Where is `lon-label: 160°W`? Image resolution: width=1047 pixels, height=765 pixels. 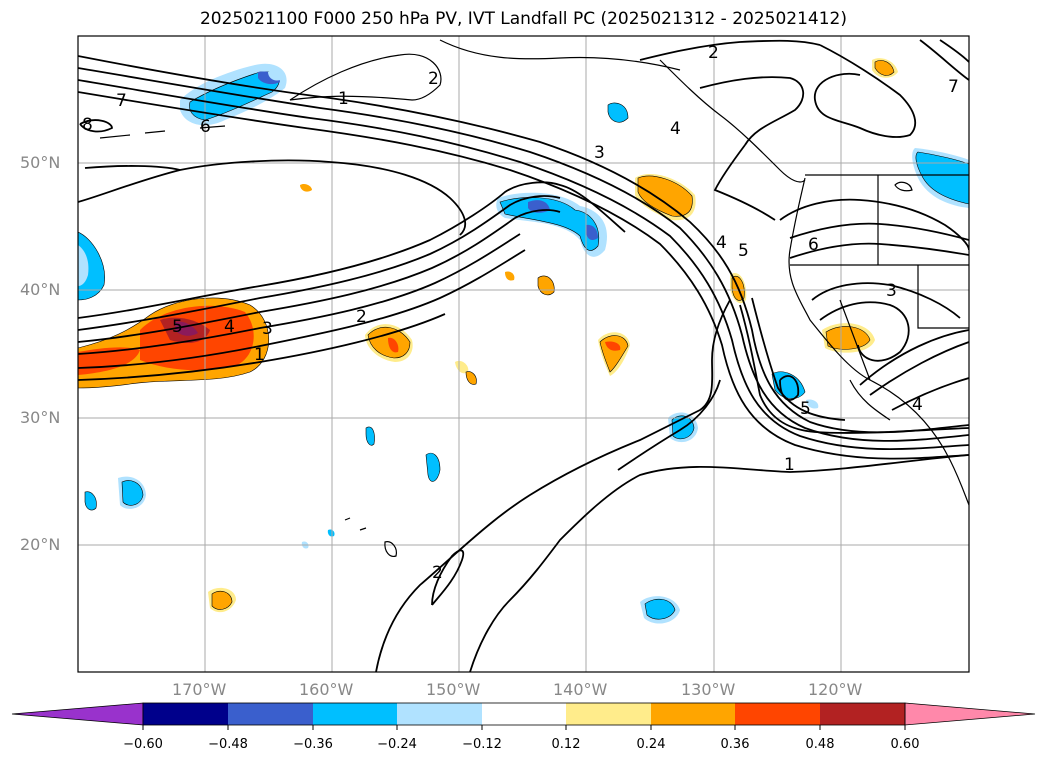
lon-label: 160°W is located at coordinates (326, 689).